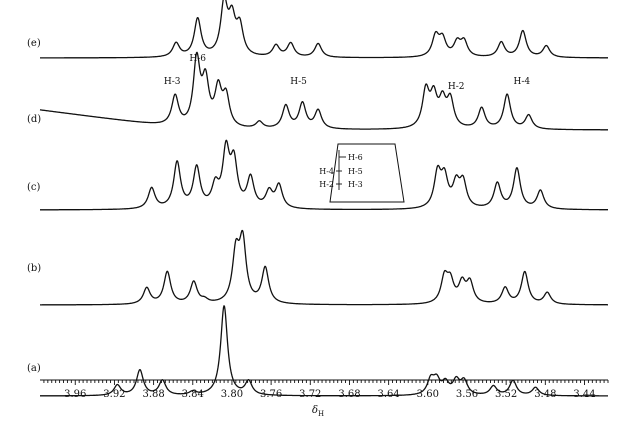 The width and height of the screenshot is (643, 441). What do you see at coordinates (349, 394) in the screenshot?
I see `x-tick-label: 3.68` at bounding box center [349, 394].